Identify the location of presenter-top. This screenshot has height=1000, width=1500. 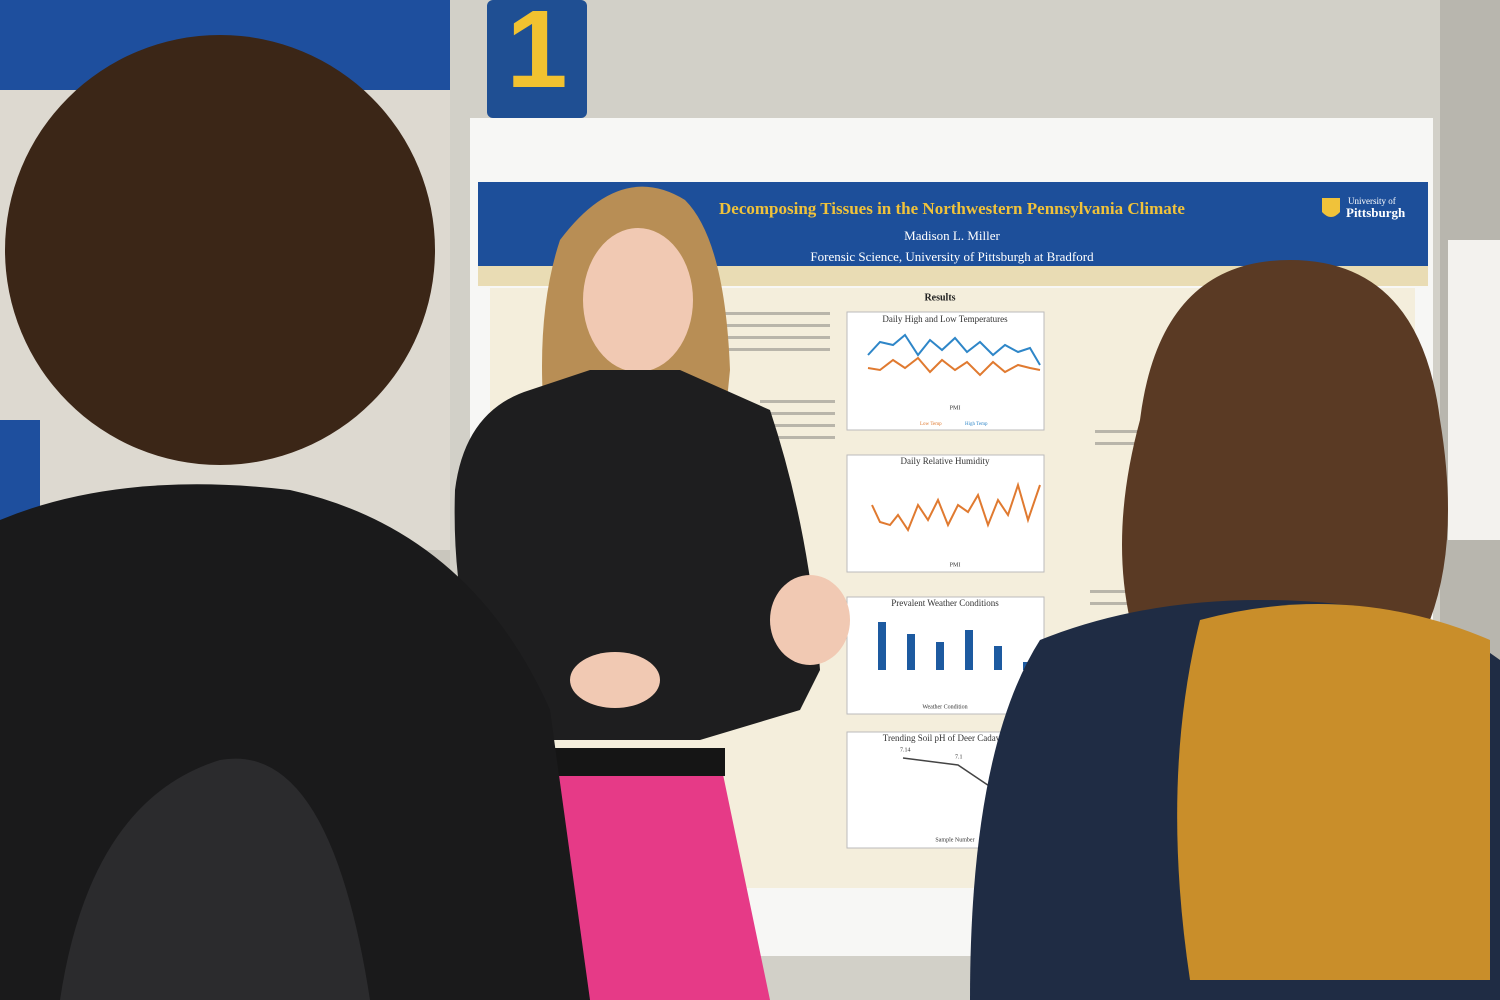
(637, 555).